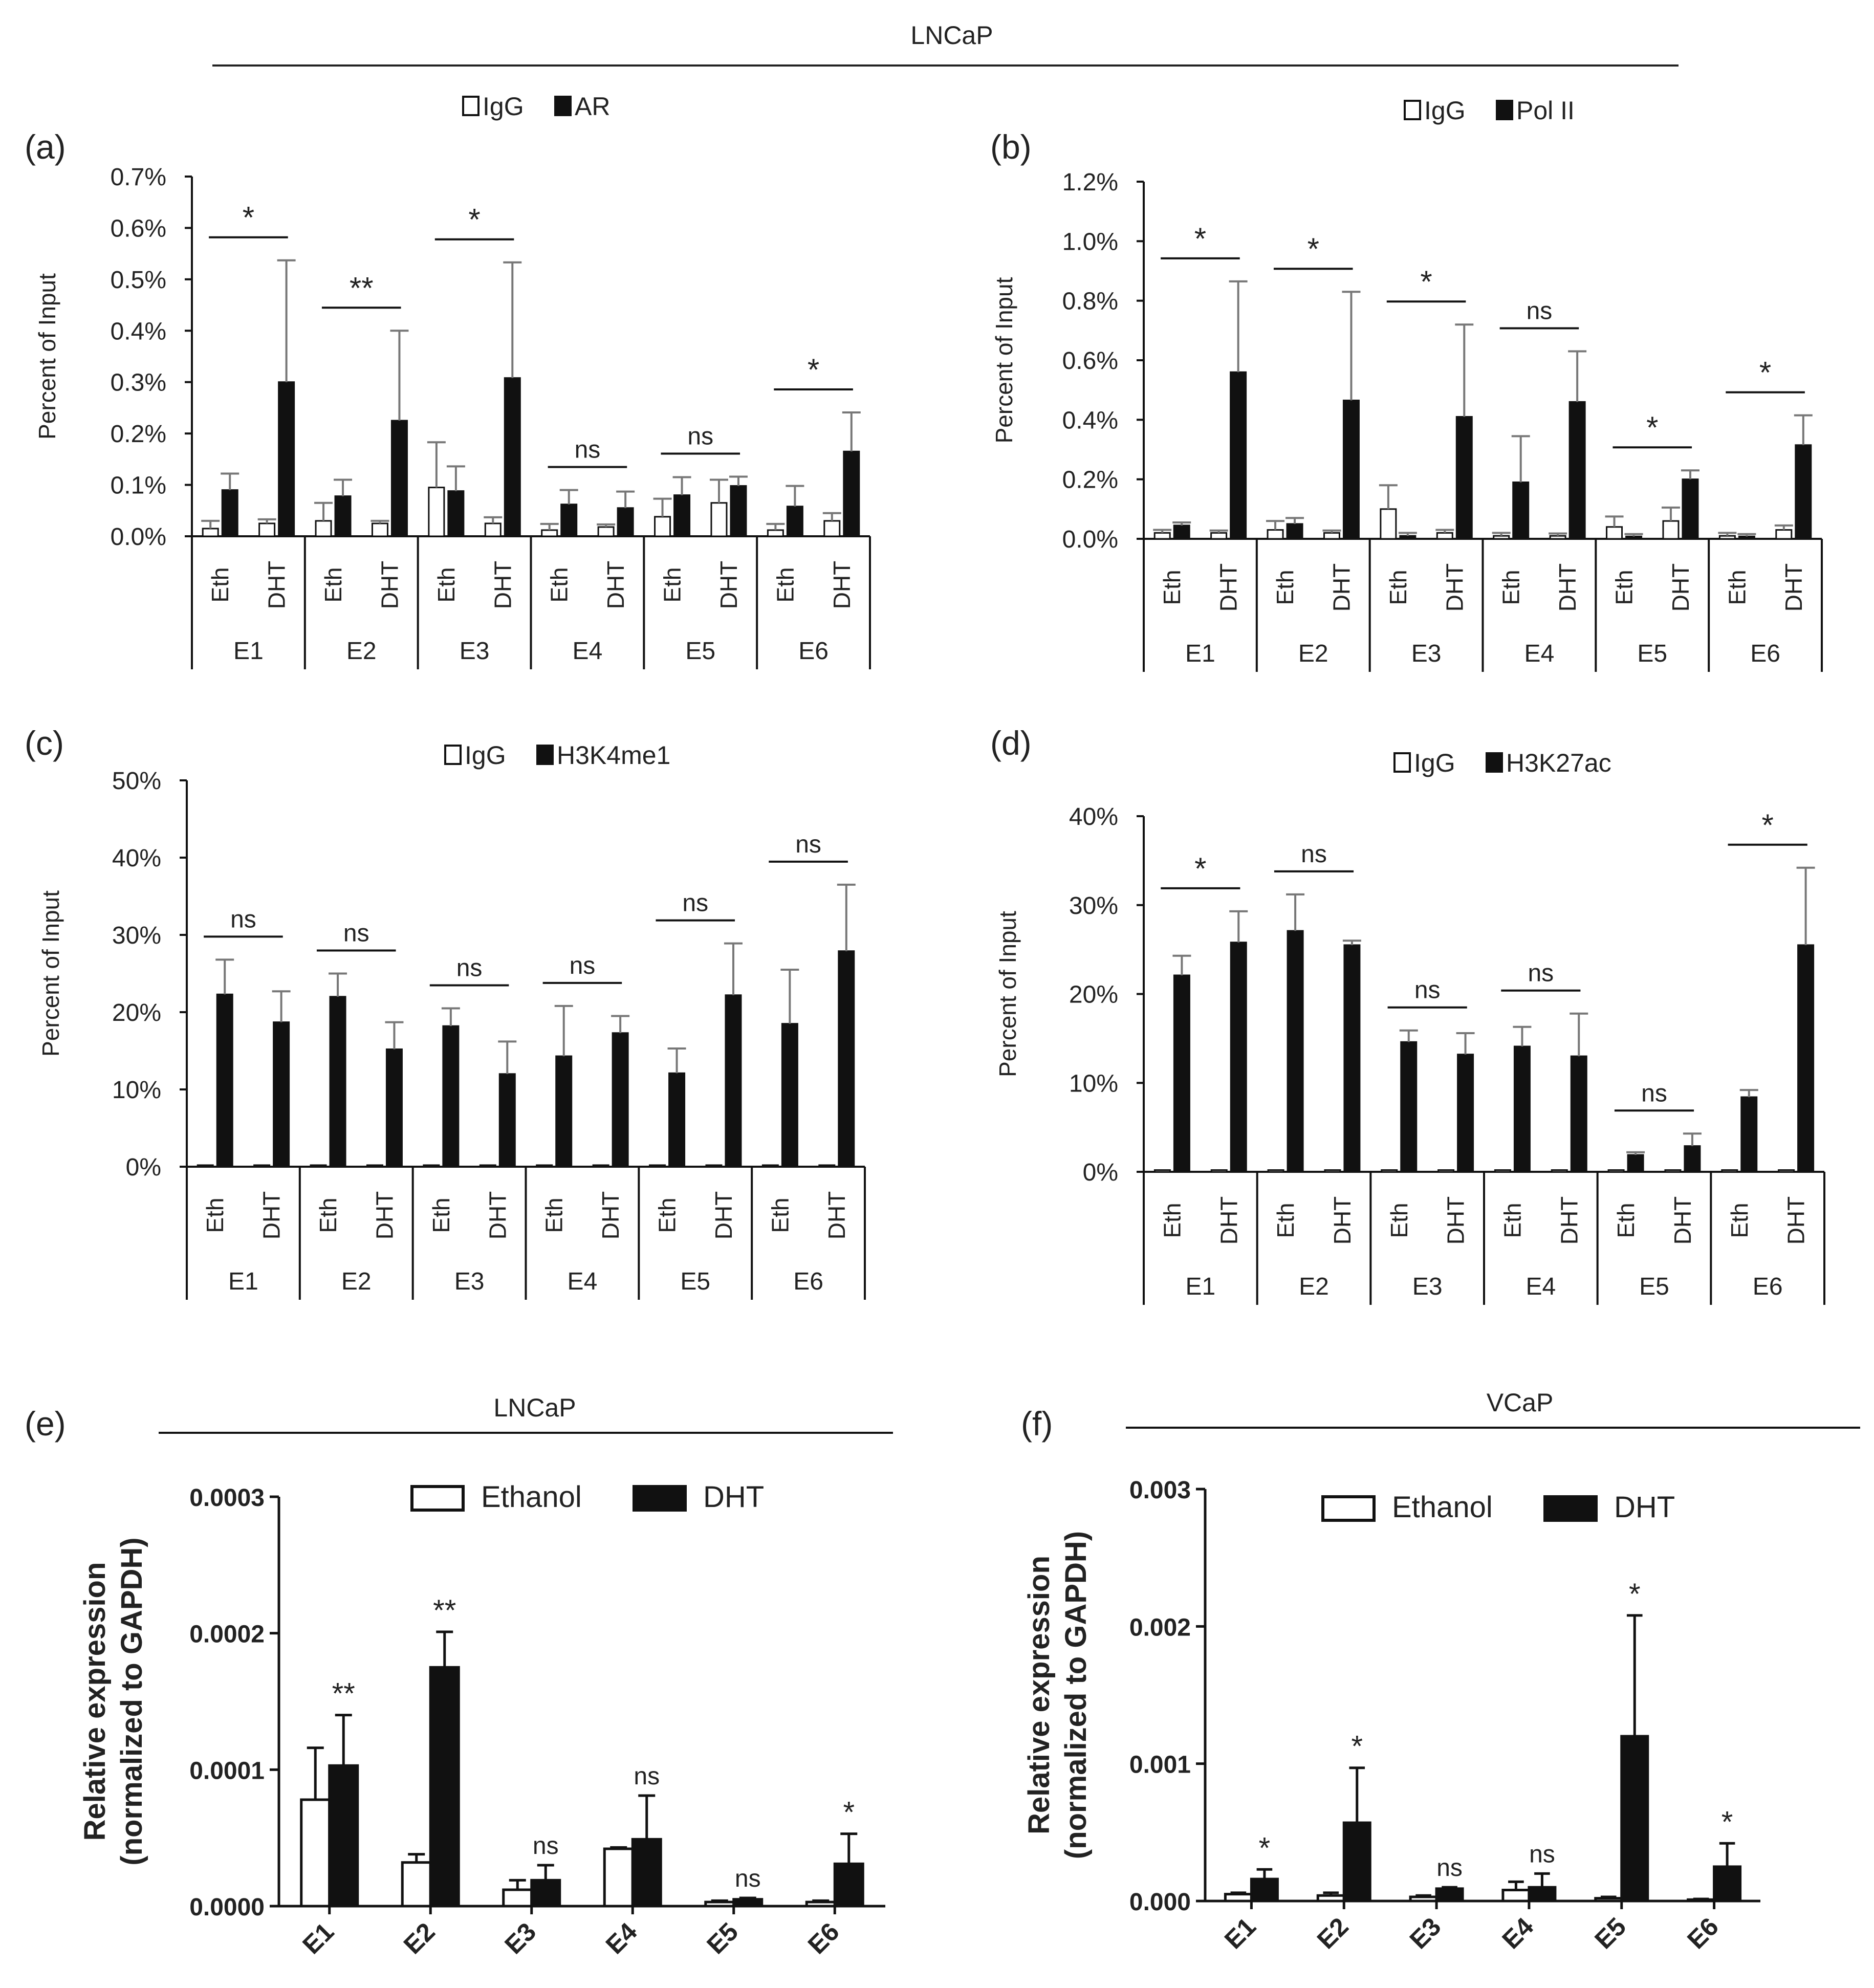 This screenshot has height=1988, width=1874. What do you see at coordinates (795, 521) in the screenshot?
I see `bar-ar-e6-eth` at bounding box center [795, 521].